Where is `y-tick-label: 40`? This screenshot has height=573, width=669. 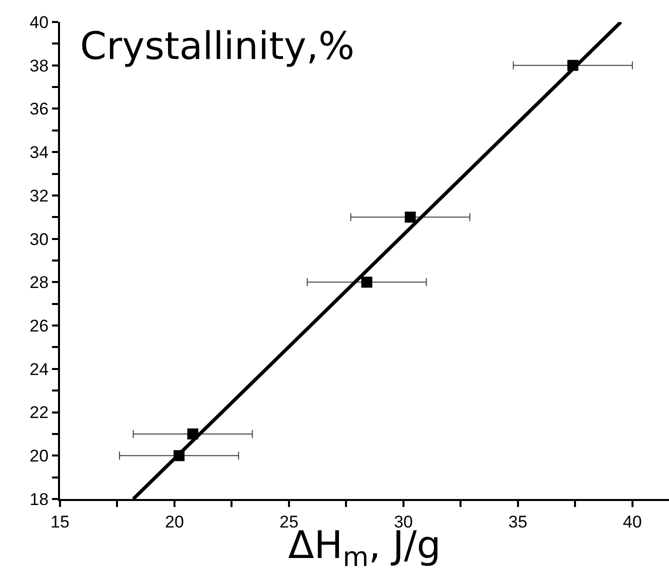 y-tick-label: 40 is located at coordinates (39, 22).